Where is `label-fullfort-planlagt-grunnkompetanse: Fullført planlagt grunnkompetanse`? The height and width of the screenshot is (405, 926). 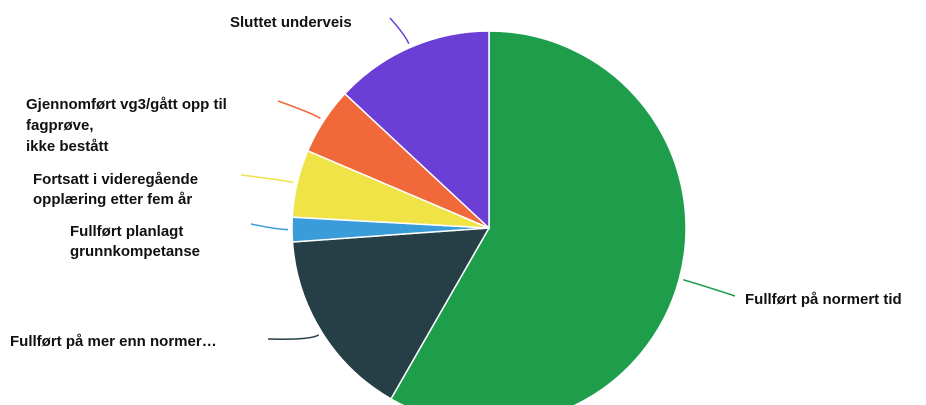 label-fullfort-planlagt-grunnkompetanse: Fullført planlagt grunnkompetanse is located at coordinates (135, 241).